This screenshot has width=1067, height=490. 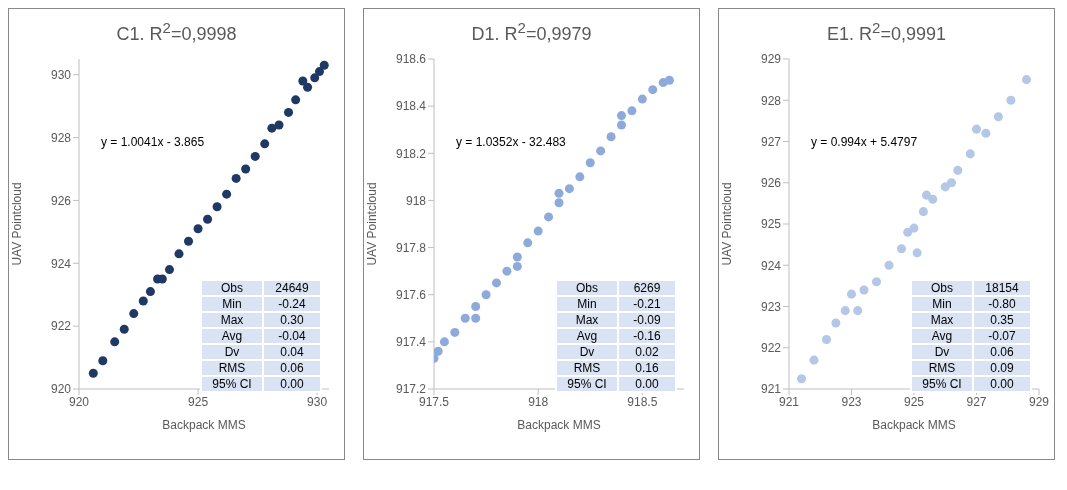 What do you see at coordinates (642, 401) in the screenshot?
I see `x-tick-label: 918.5` at bounding box center [642, 401].